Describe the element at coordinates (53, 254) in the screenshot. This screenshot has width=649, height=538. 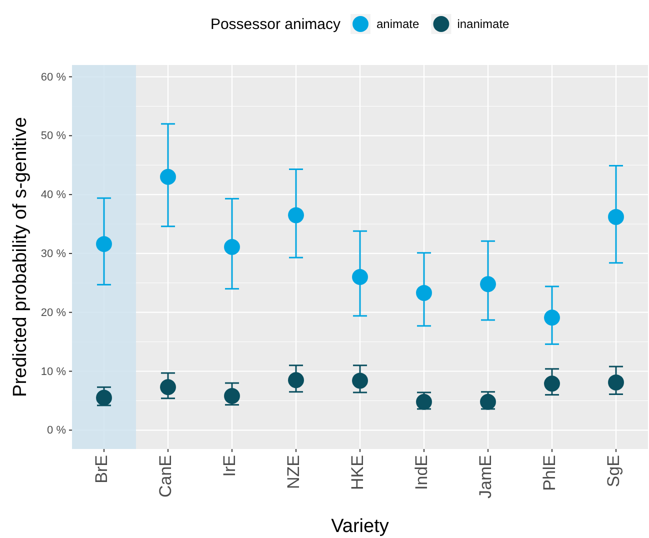
I see `y-tick-label: 30 %` at that location.